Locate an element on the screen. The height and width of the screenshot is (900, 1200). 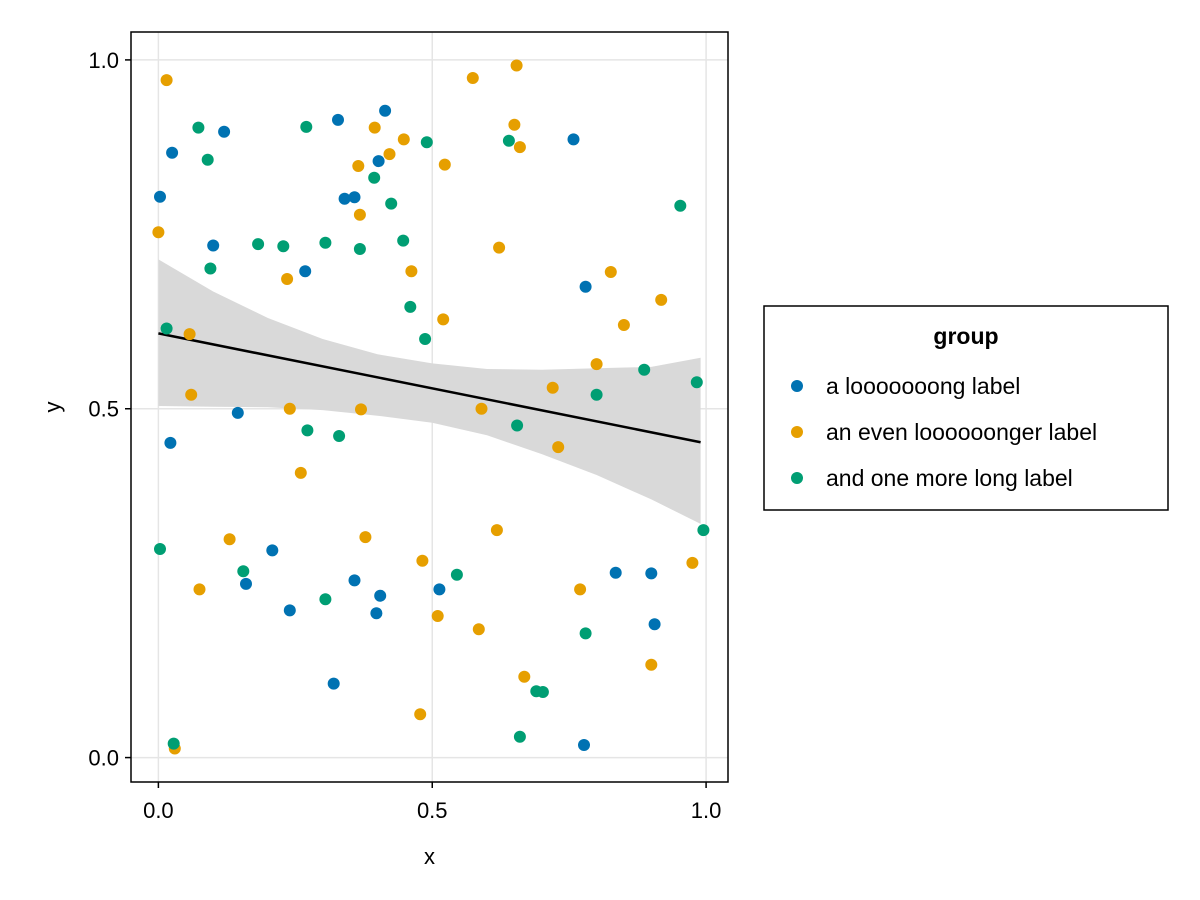
confidence-band-layer is located at coordinates (429, 391).